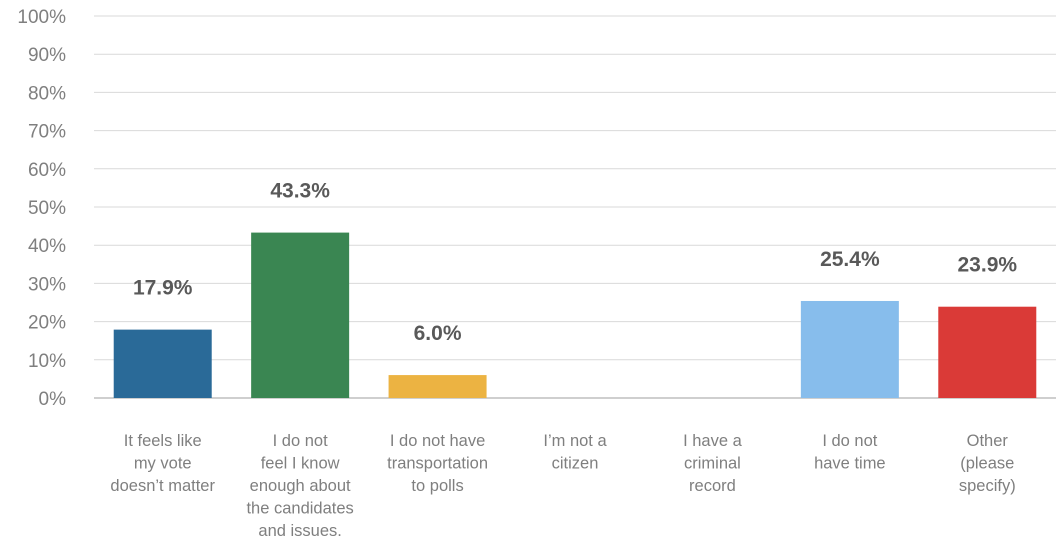 This screenshot has width=1058, height=539. I want to click on category-label-line: have time, so click(850, 464).